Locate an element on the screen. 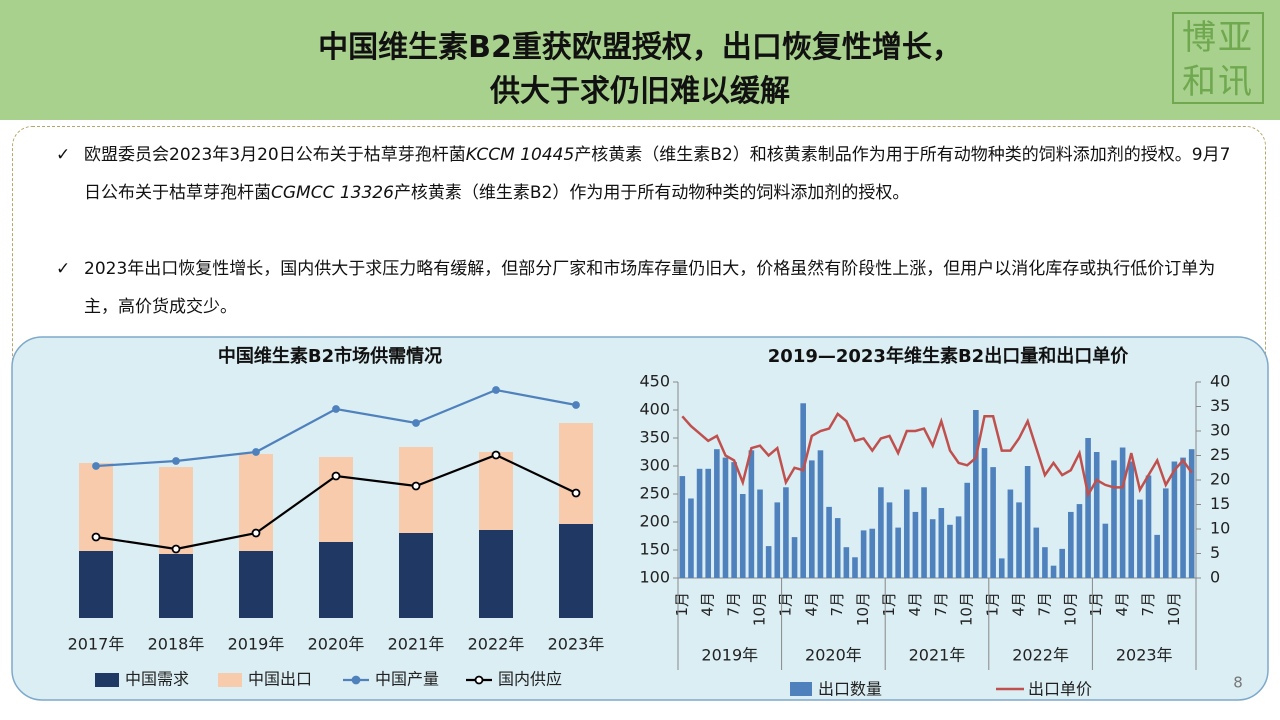 The image size is (1280, 720). legend-label: 出口数量 is located at coordinates (850, 689).